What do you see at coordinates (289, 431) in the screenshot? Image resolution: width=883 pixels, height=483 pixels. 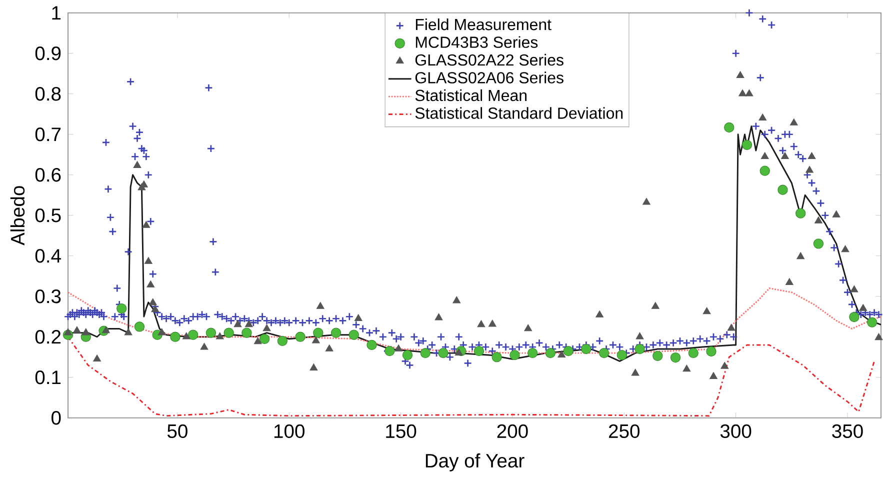 I see `x-tick-label: 100` at bounding box center [289, 431].